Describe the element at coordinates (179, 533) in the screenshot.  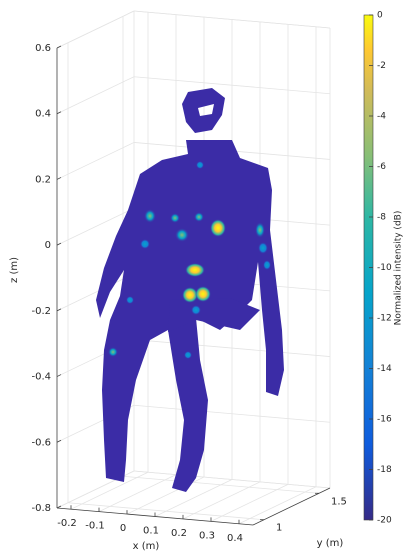
I see `x-tick-label: 0.2` at that location.